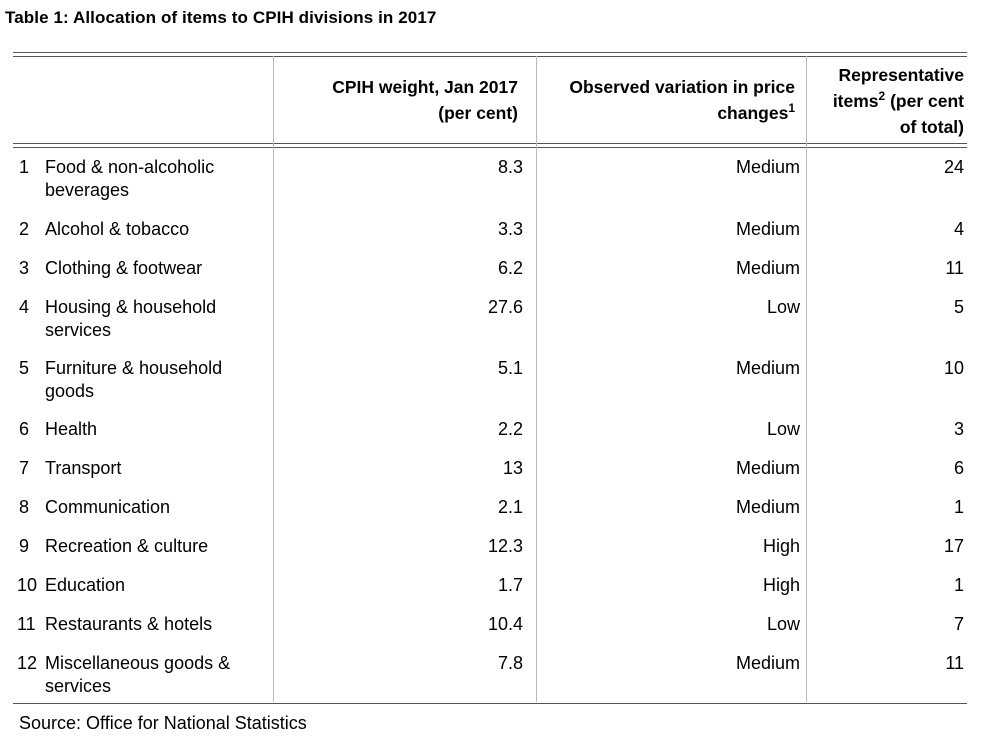  Describe the element at coordinates (953, 546) in the screenshot. I see `representative-items-value: 17` at that location.